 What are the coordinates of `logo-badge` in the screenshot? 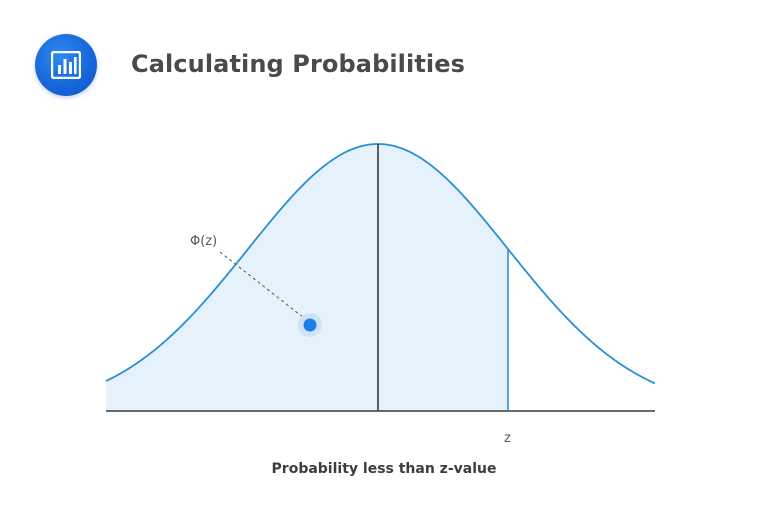 It's located at (66, 65).